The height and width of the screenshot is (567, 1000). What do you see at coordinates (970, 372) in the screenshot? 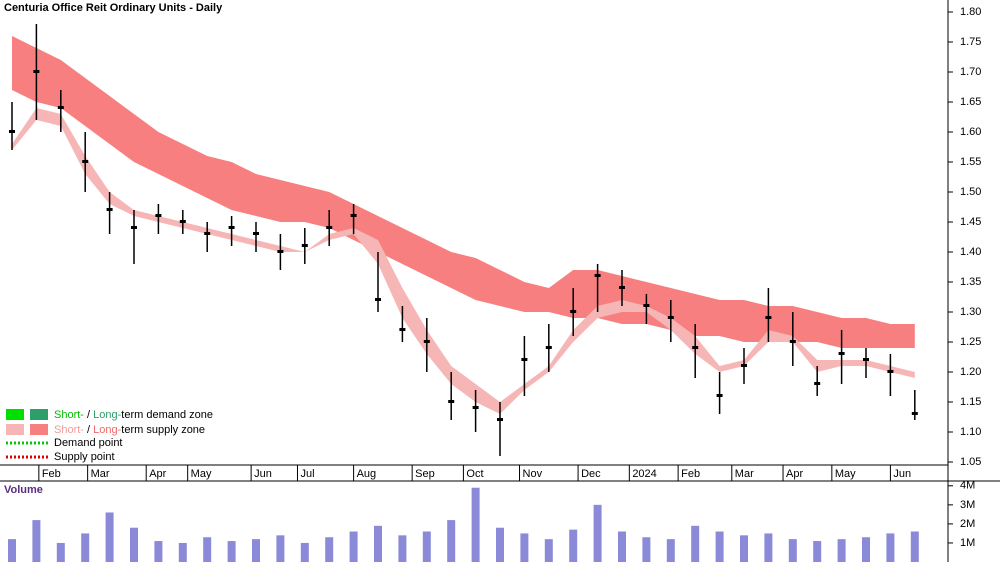
I see `y-tick-label: 1.20` at bounding box center [970, 372].